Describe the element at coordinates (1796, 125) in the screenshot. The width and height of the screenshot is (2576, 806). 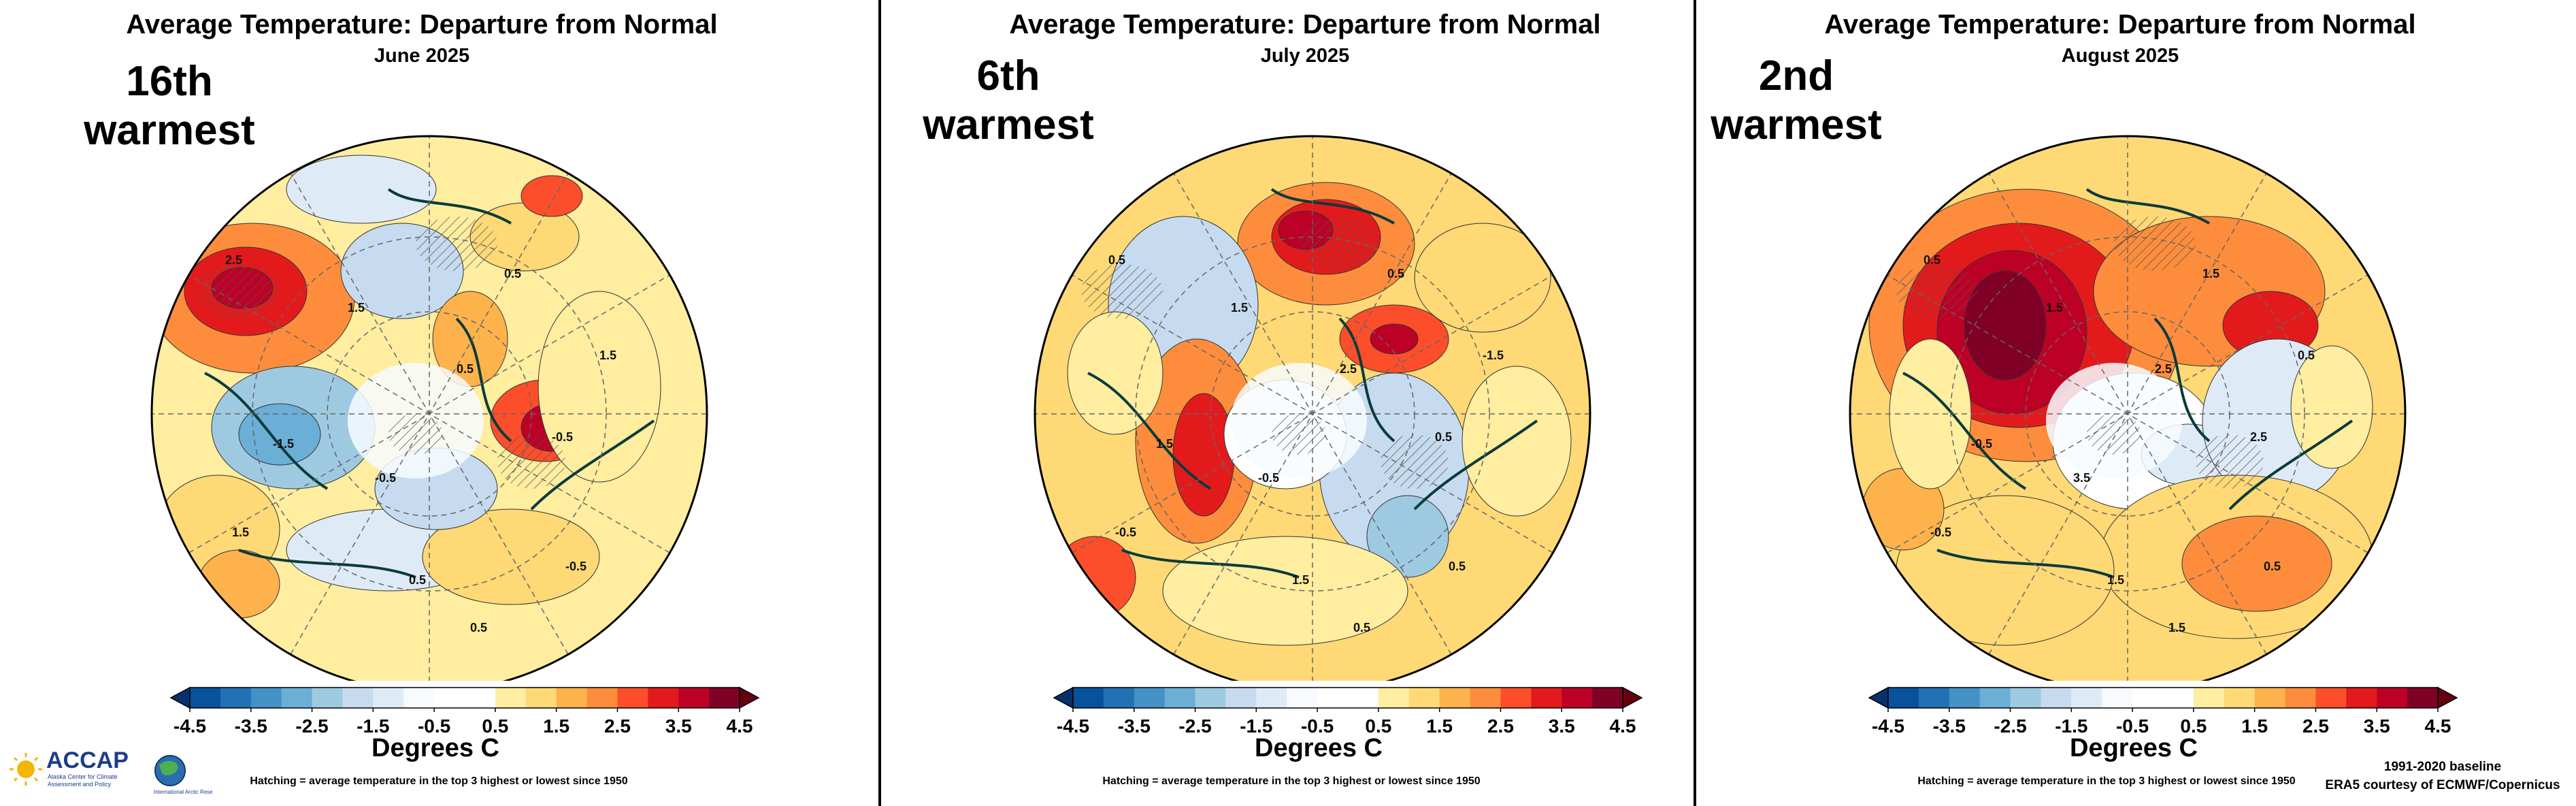
I see `rank-word: warmest` at that location.